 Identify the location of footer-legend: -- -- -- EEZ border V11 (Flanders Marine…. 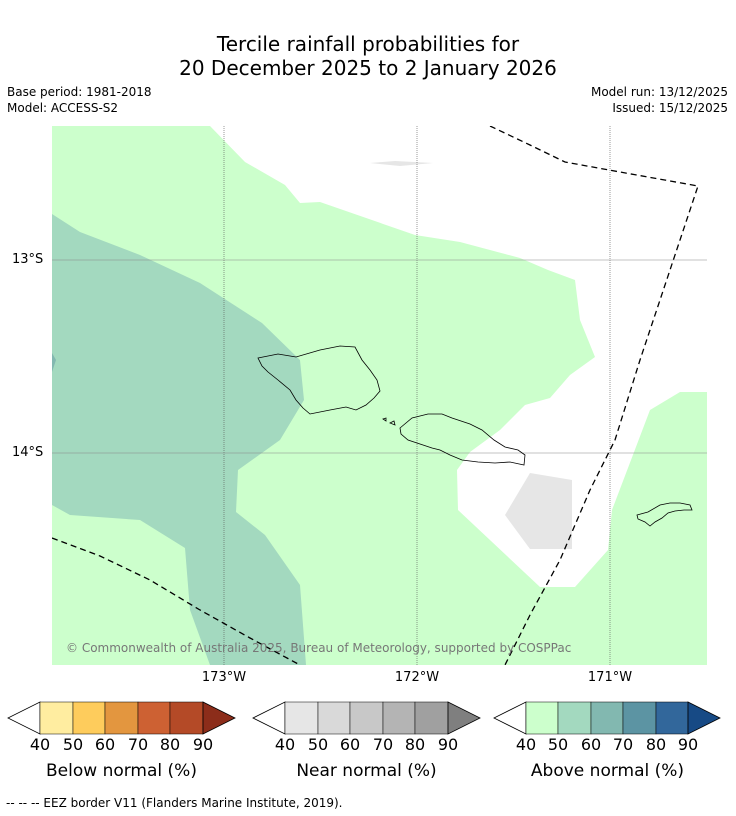
(174, 803).